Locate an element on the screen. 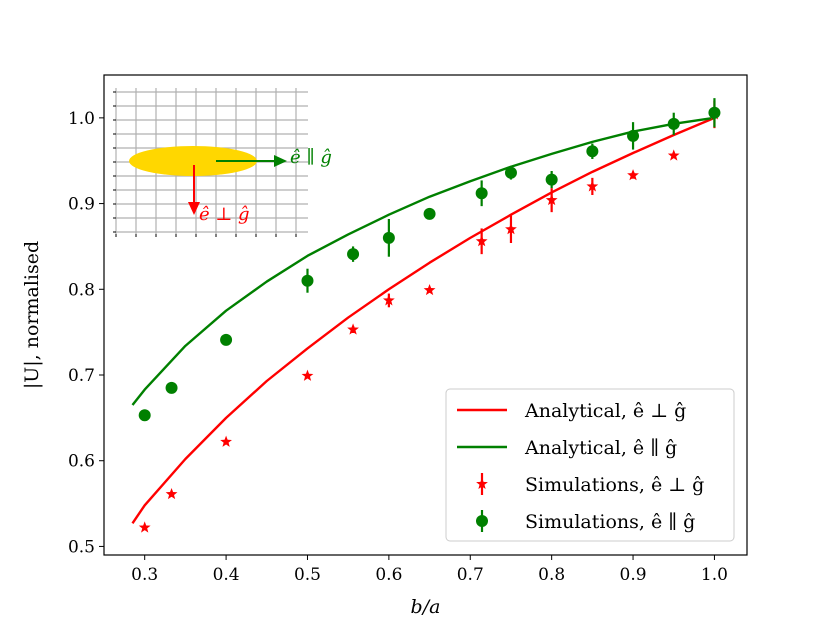 This screenshot has height=623, width=830. perpendicular-arrowhead is located at coordinates (194, 208).